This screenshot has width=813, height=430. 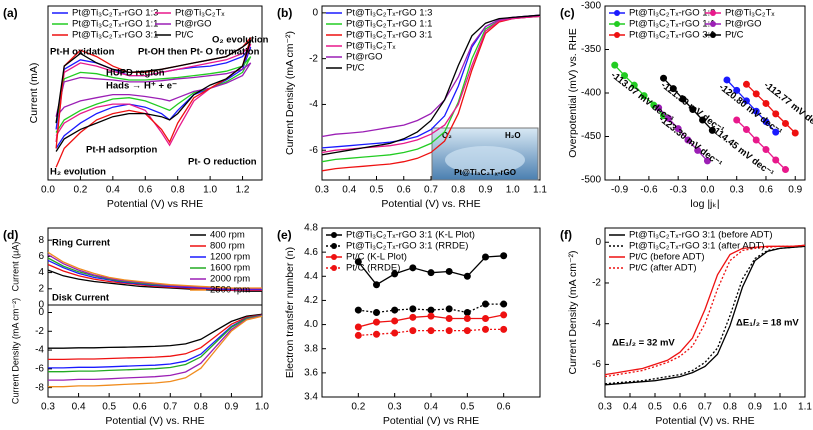 I want to click on panel-label: (a), so click(x=10, y=13).